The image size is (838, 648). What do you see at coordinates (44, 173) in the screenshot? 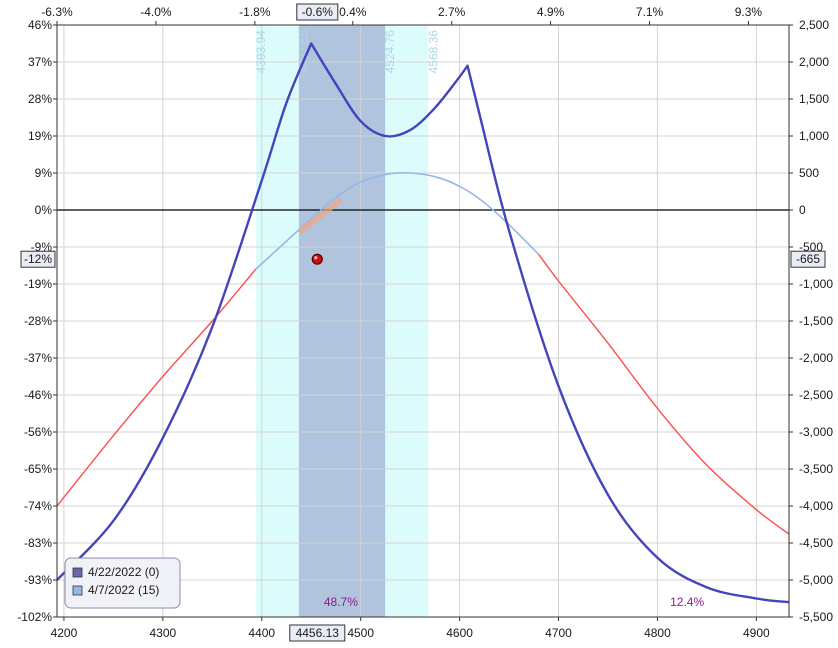
I see `y-left-tick-label: 9%` at bounding box center [44, 173].